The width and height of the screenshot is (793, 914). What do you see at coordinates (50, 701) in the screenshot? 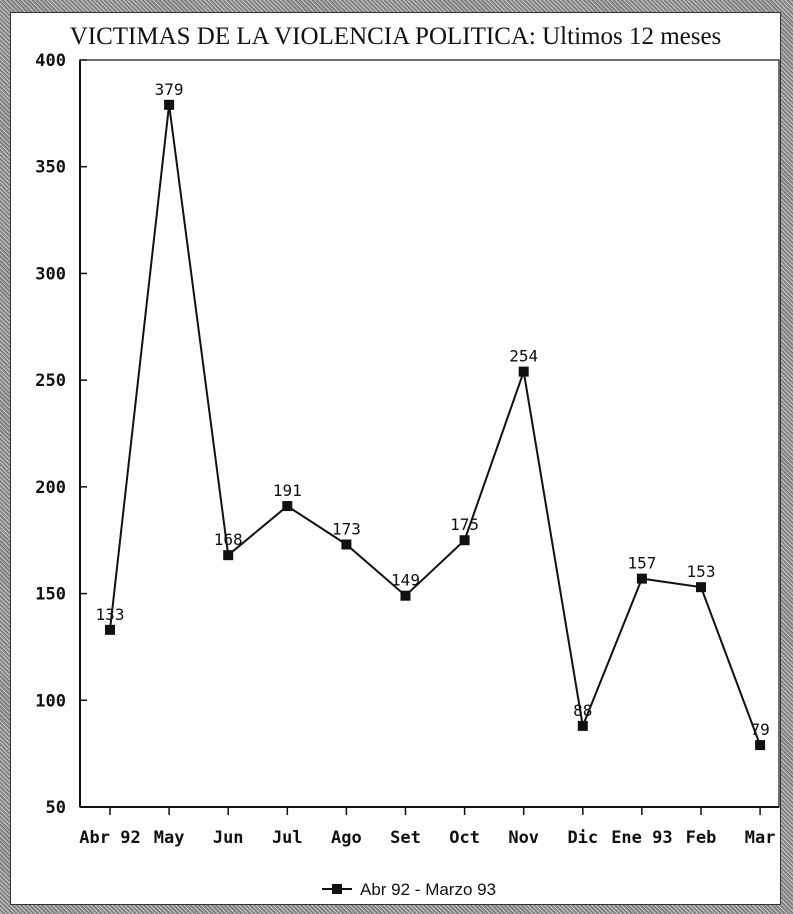
I see `y-tick-label: 100` at bounding box center [50, 701].